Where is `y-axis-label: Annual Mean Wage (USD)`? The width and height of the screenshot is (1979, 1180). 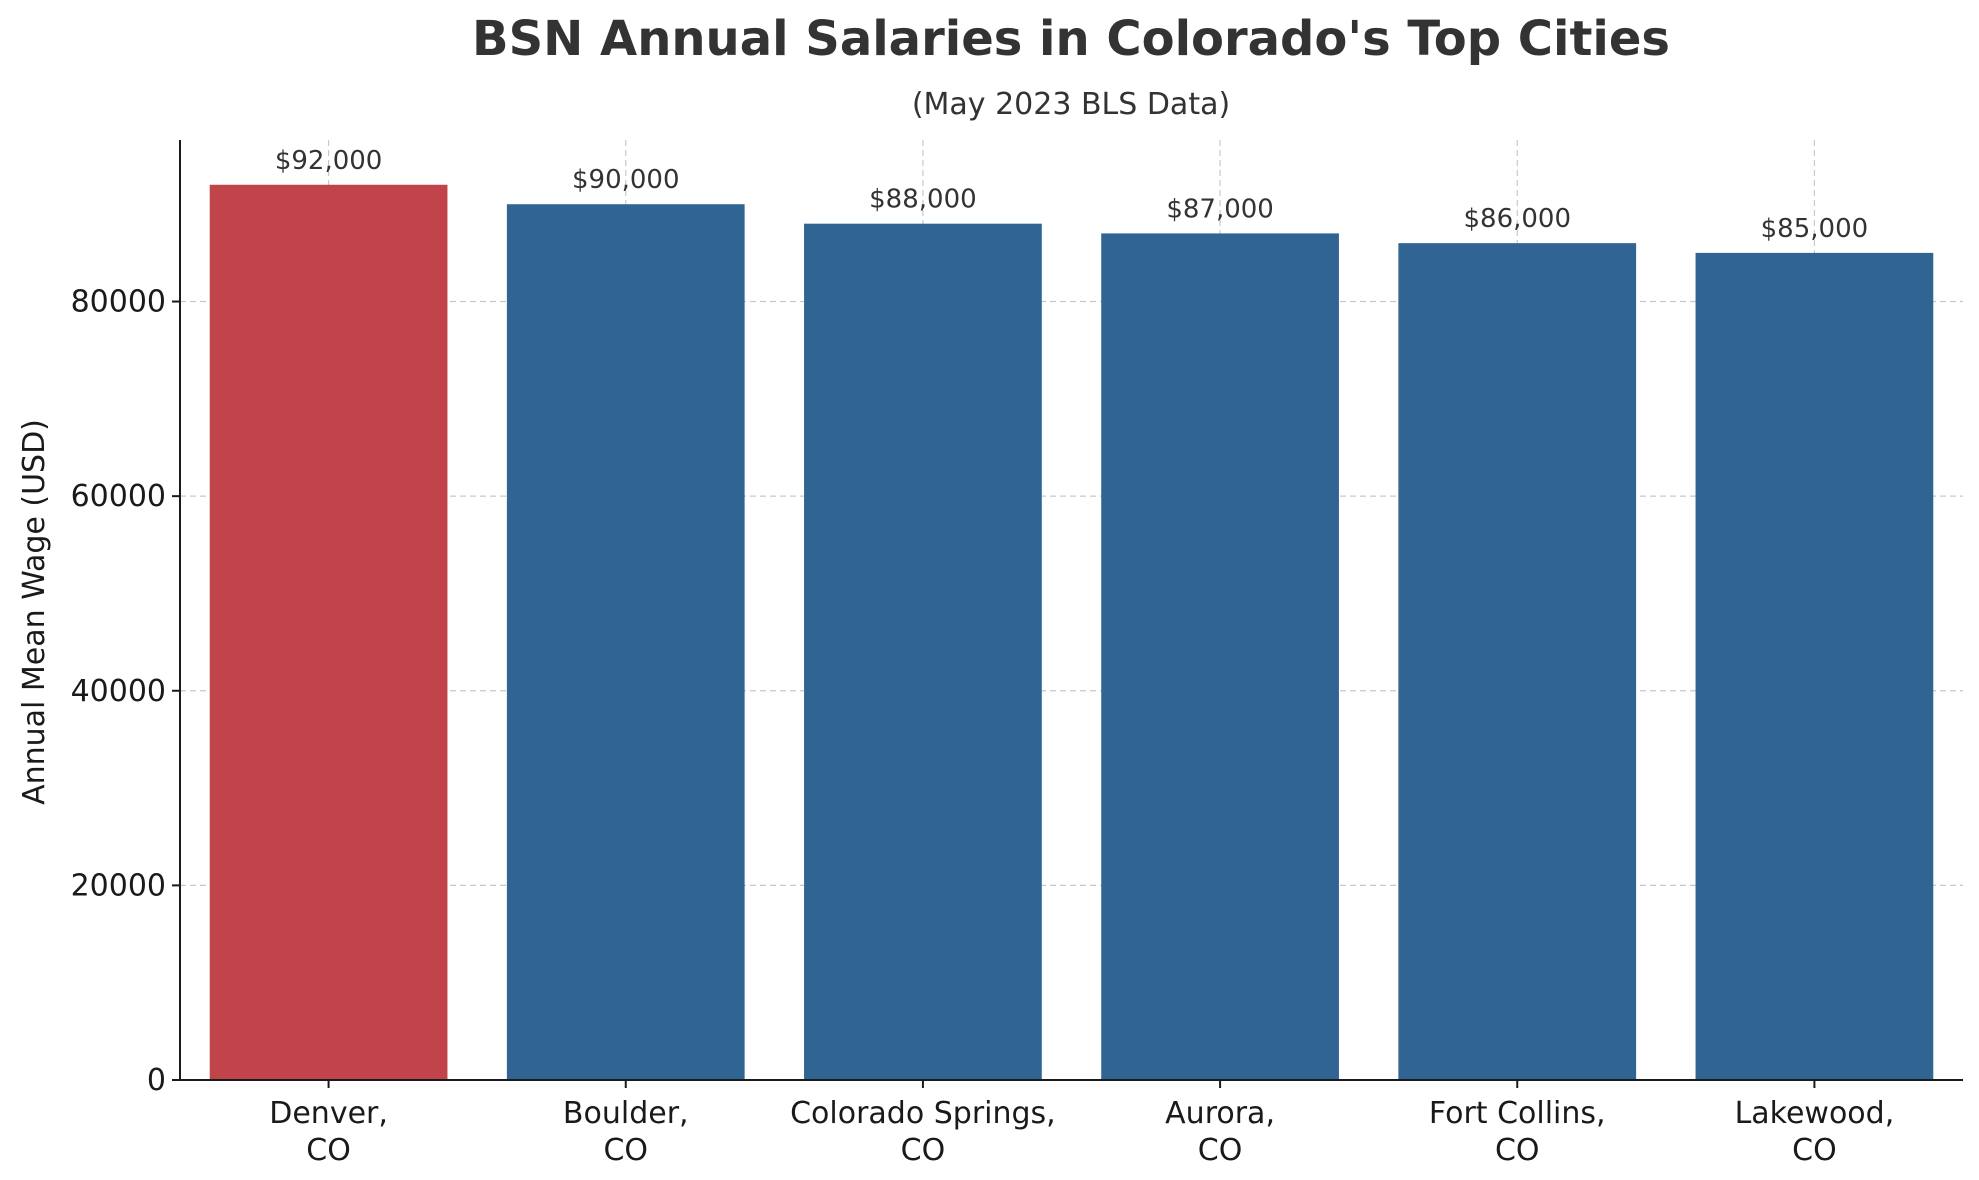 y-axis-label: Annual Mean Wage (USD) is located at coordinates (34, 612).